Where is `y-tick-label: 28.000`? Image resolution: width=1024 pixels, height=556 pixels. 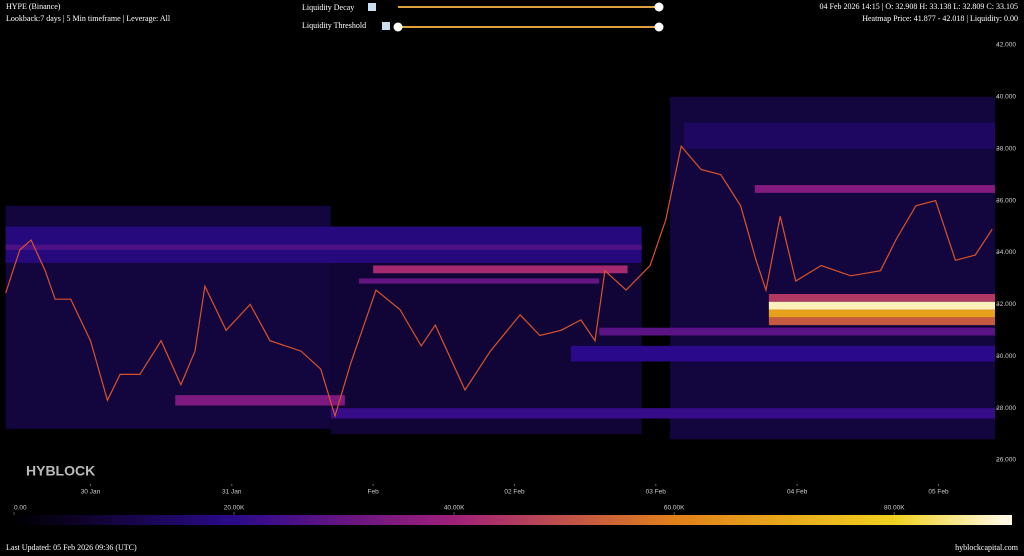 y-tick-label: 28.000 is located at coordinates (1006, 408).